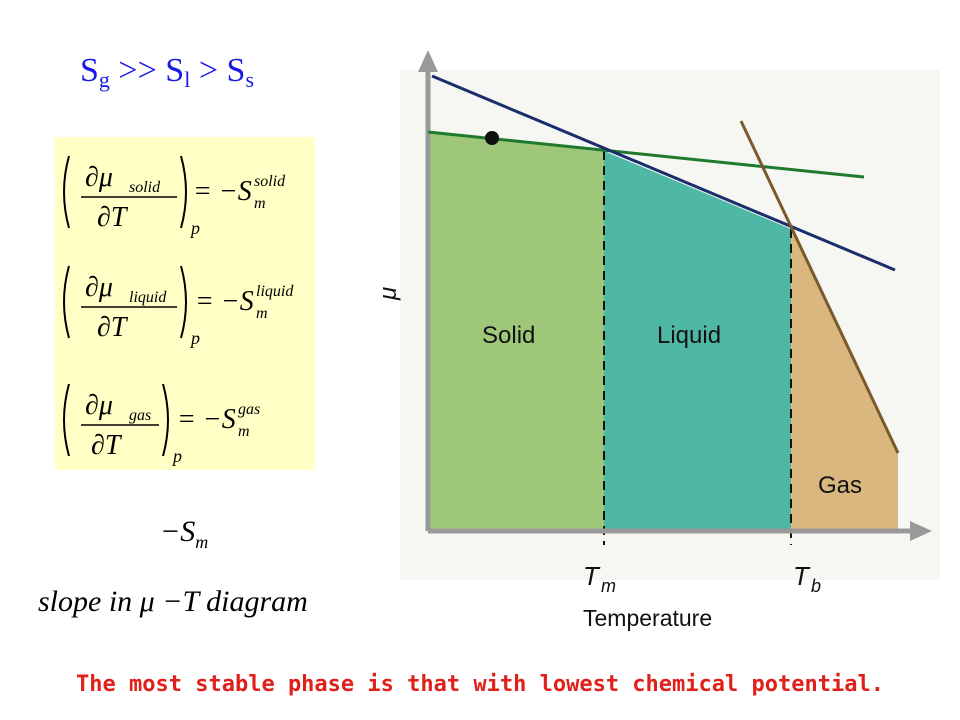  What do you see at coordinates (508, 335) in the screenshot?
I see `solid-label: Solid` at bounding box center [508, 335].